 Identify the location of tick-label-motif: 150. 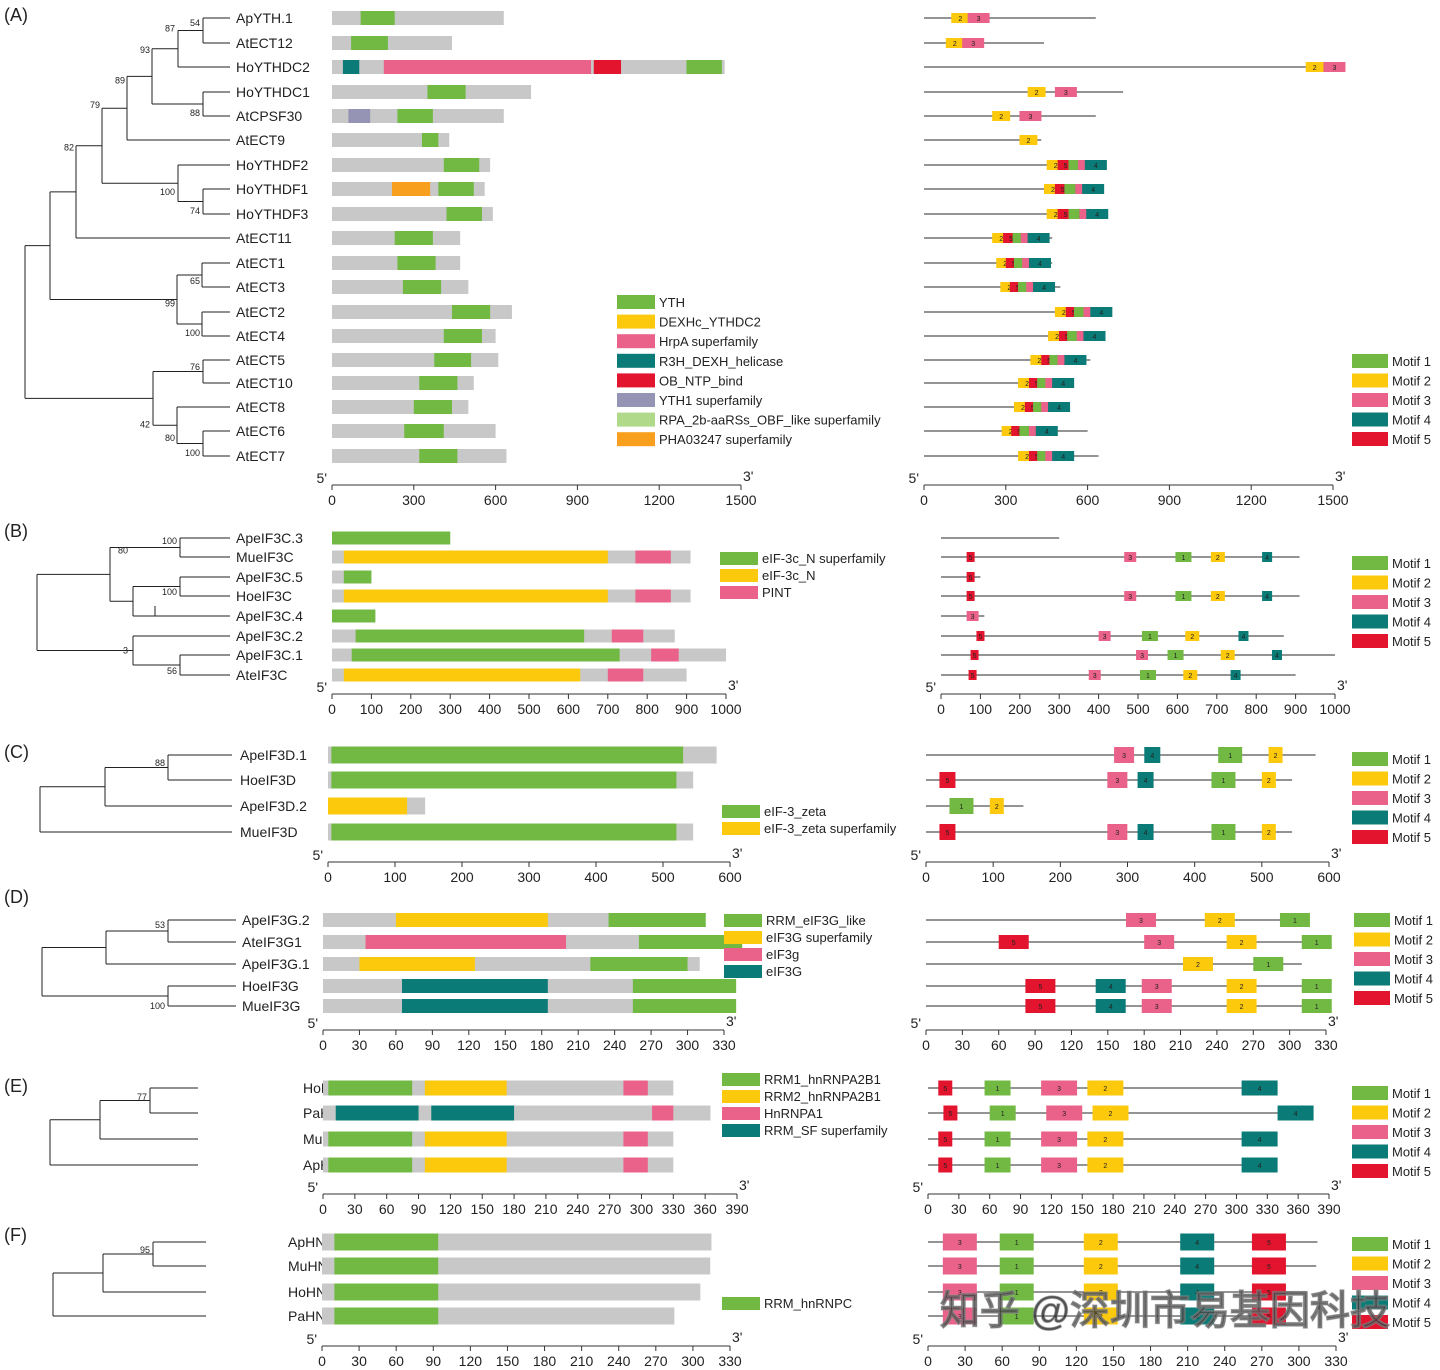
(1108, 1045).